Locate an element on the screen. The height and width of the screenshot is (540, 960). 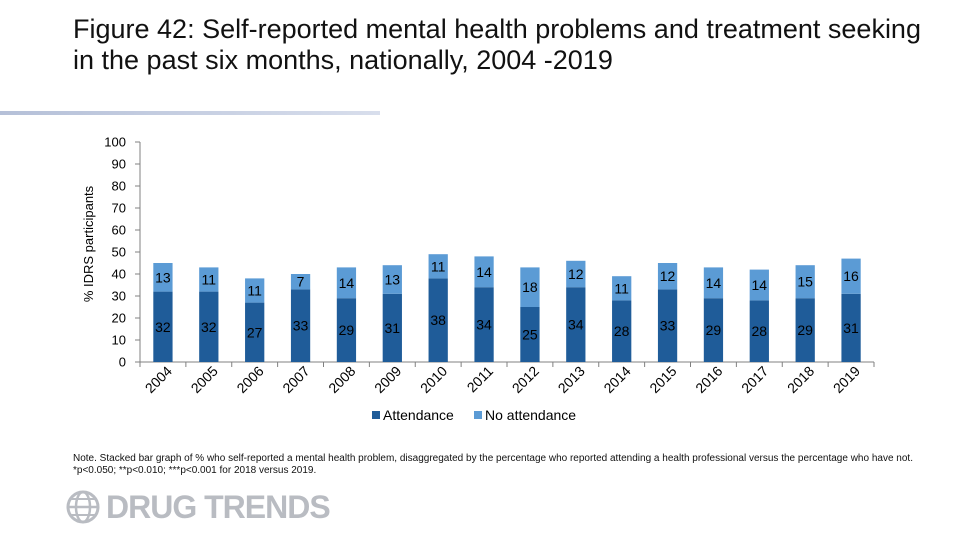
logo-text: DRUG TRENDS is located at coordinates (218, 506).